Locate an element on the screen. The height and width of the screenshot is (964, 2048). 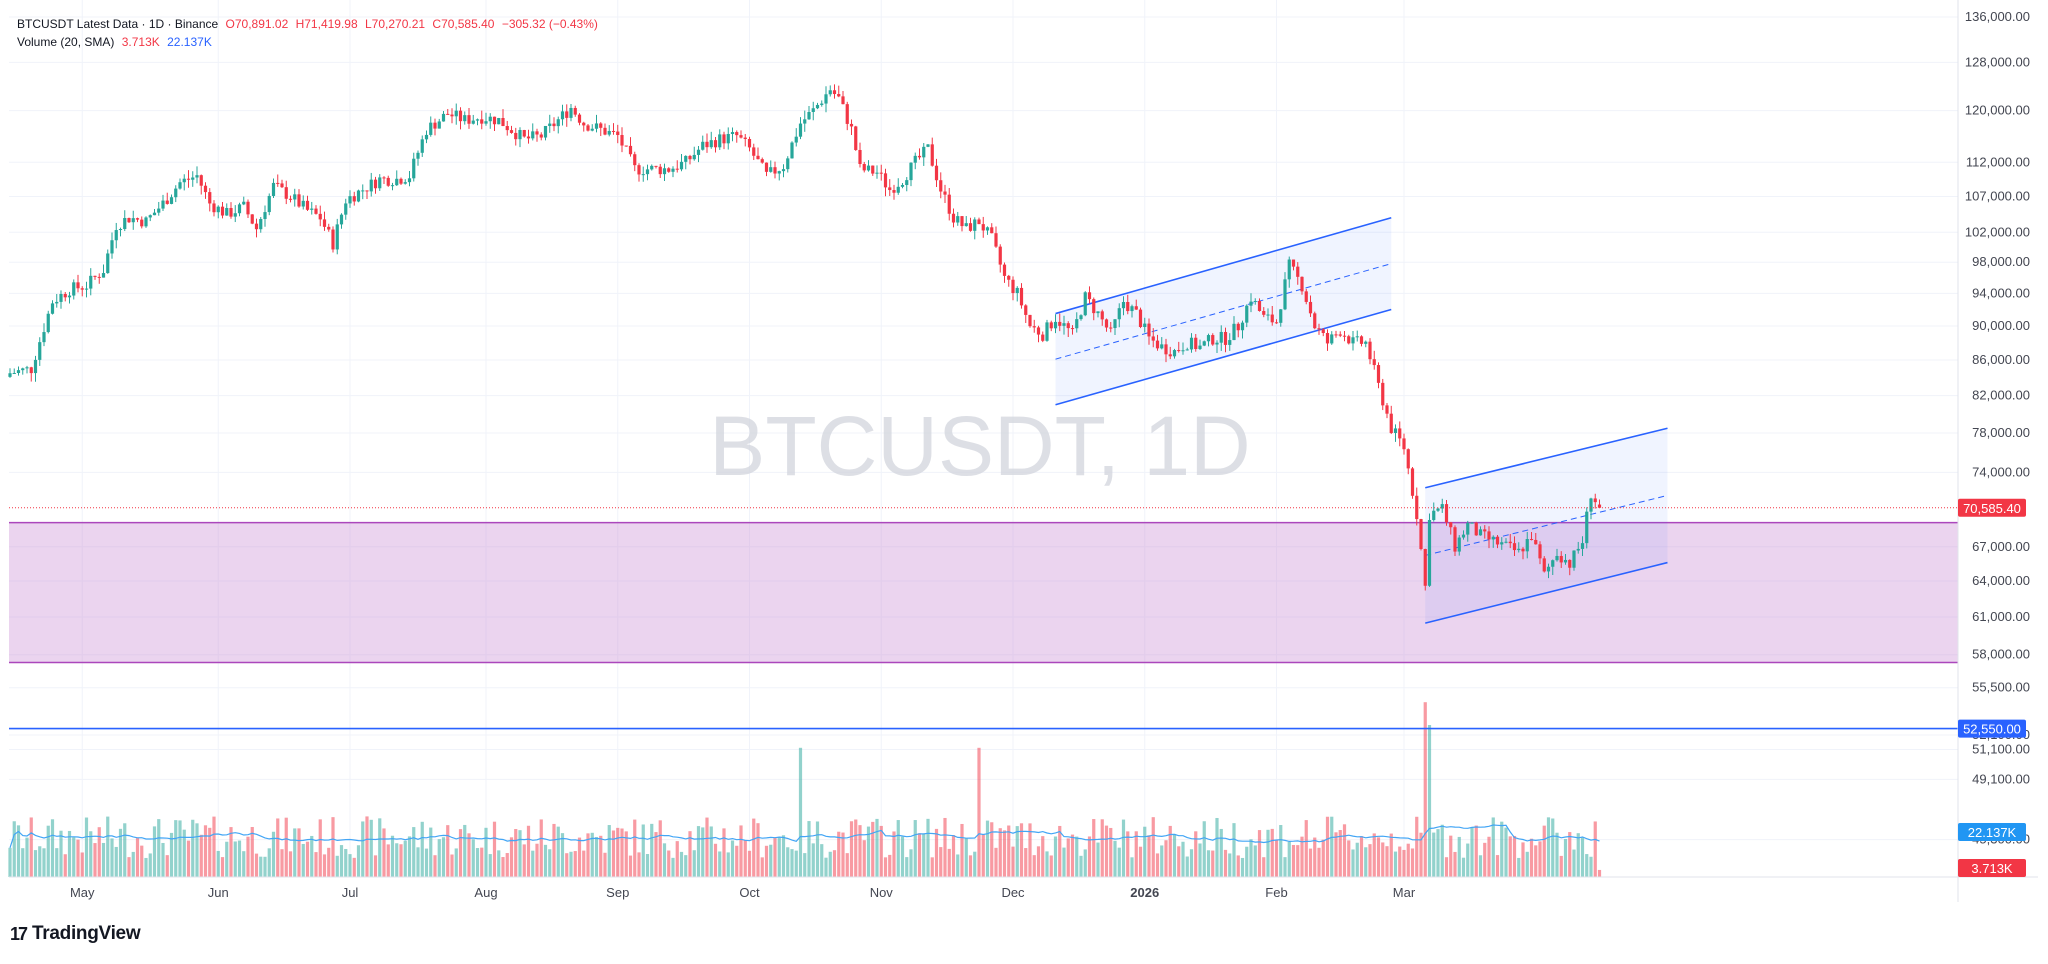
svg-text: 70,585.40 is located at coordinates (1992, 508).